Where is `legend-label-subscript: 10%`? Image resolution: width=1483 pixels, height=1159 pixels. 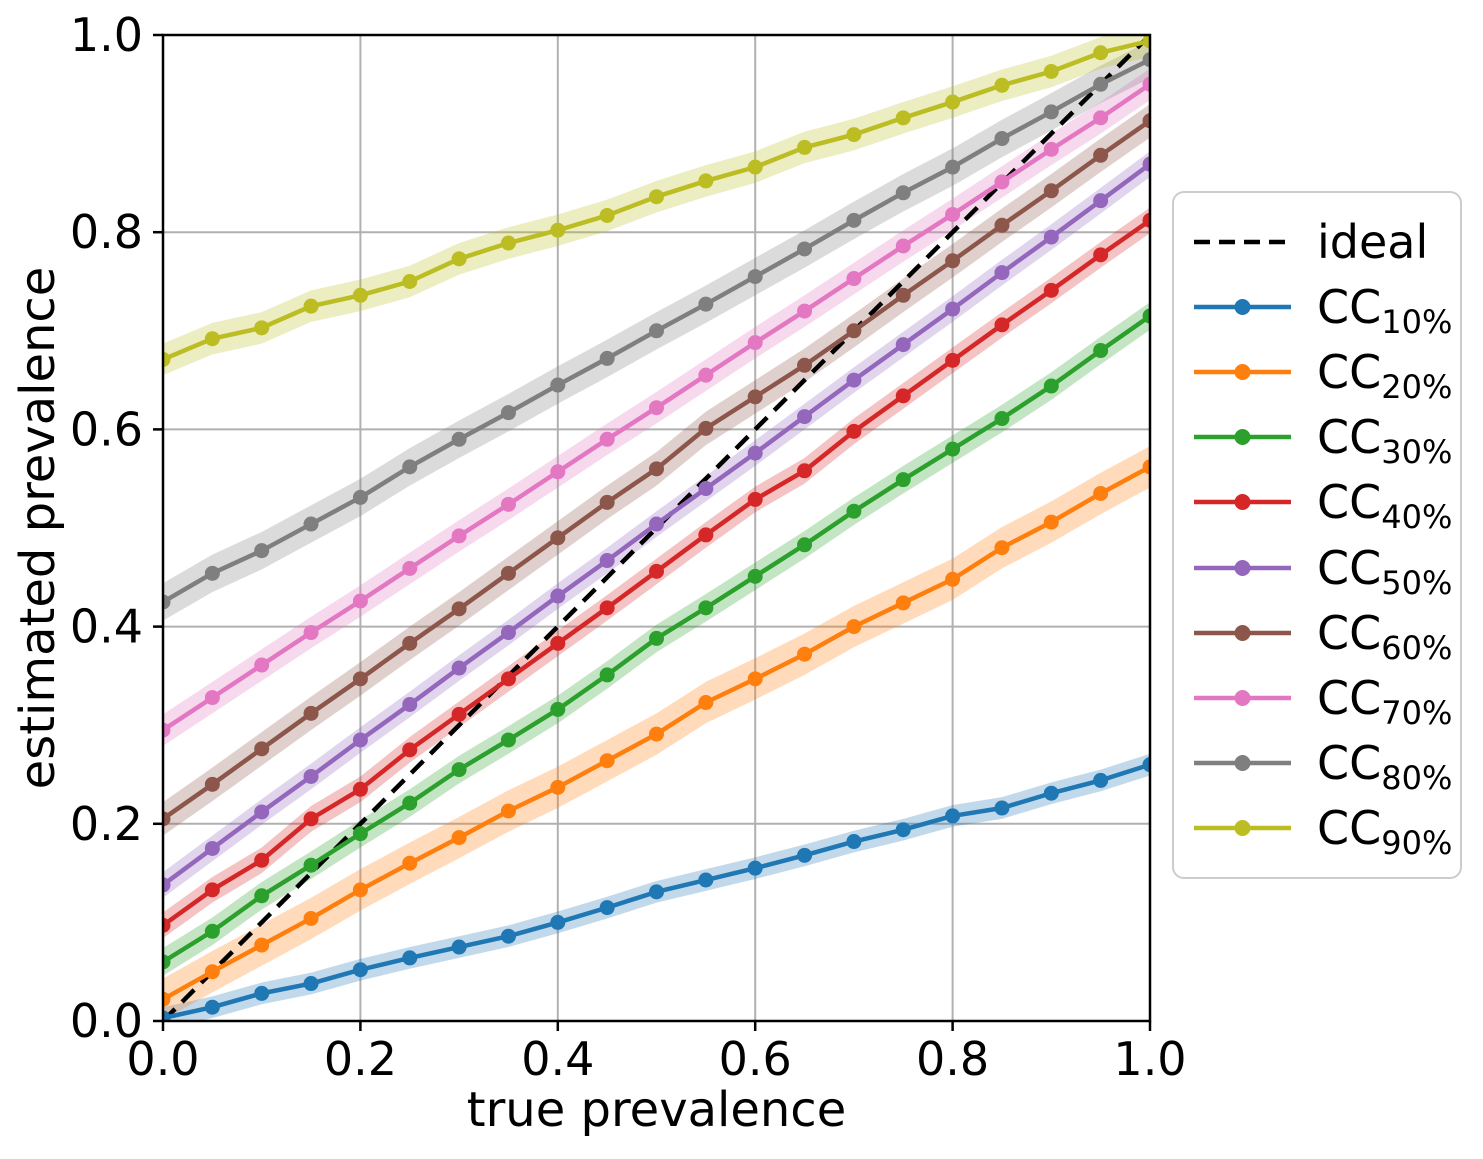
legend-label-subscript: 10% is located at coordinates (1417, 321).